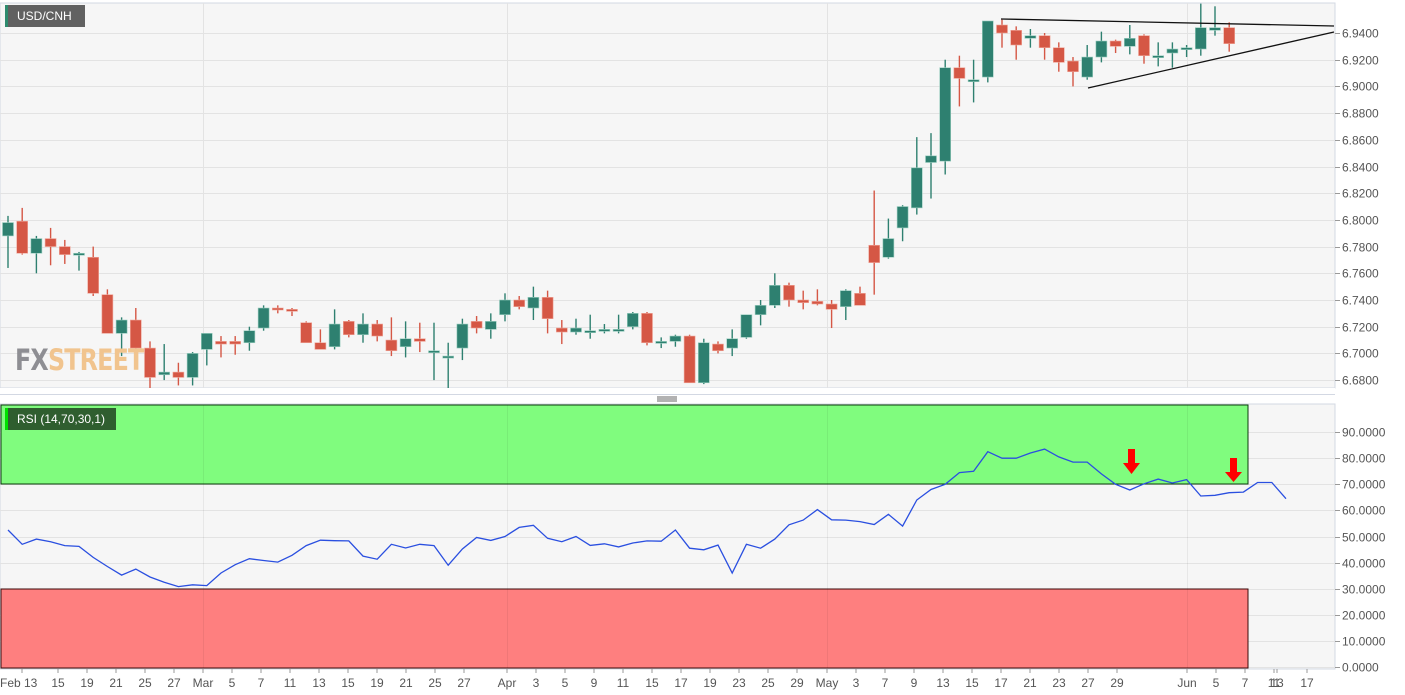 Image resolution: width=1405 pixels, height=695 pixels. Describe the element at coordinates (1360, 87) in the screenshot. I see `price-tick-label: 6.9000` at that location.